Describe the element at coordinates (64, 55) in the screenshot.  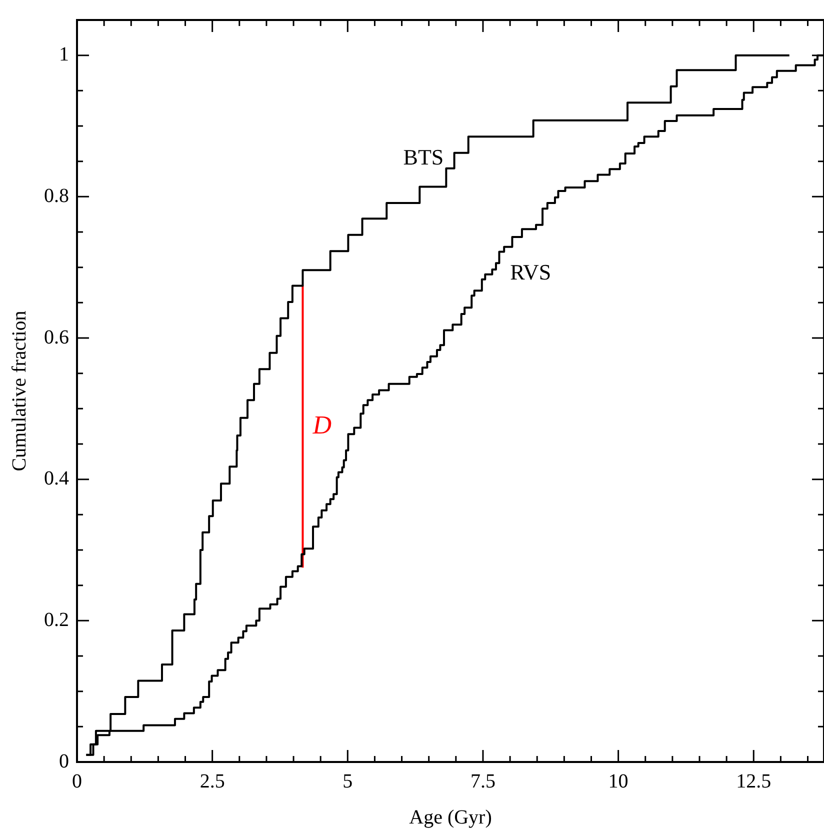
I see `y-tick-label: 1` at that location.